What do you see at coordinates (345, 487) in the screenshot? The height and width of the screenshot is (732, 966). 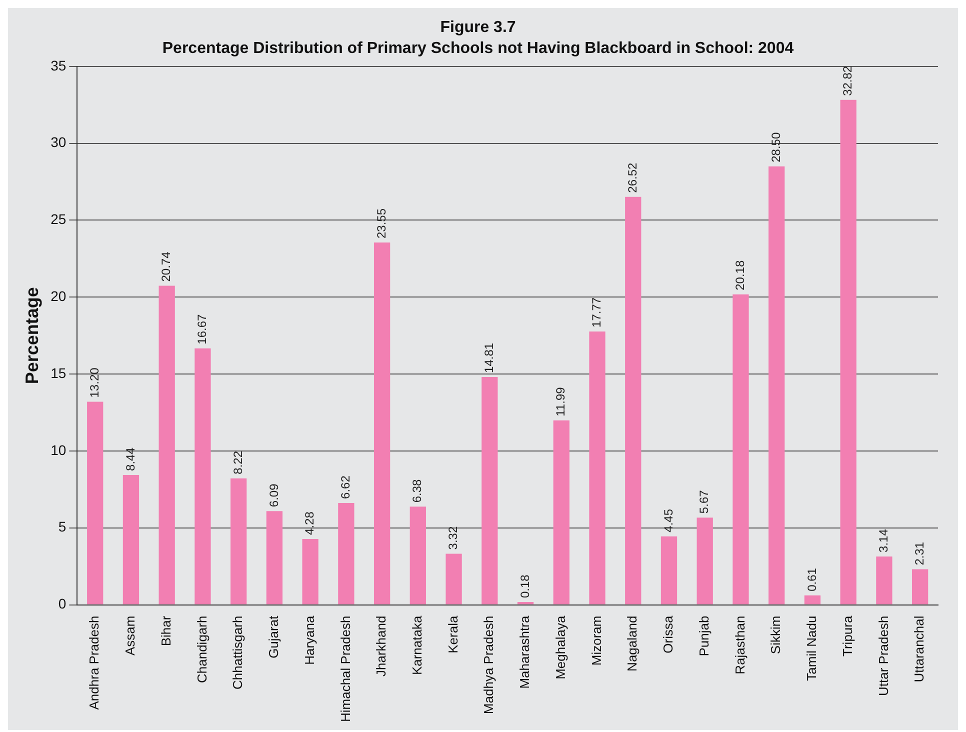 I see `data-label: 6.62` at bounding box center [345, 487].